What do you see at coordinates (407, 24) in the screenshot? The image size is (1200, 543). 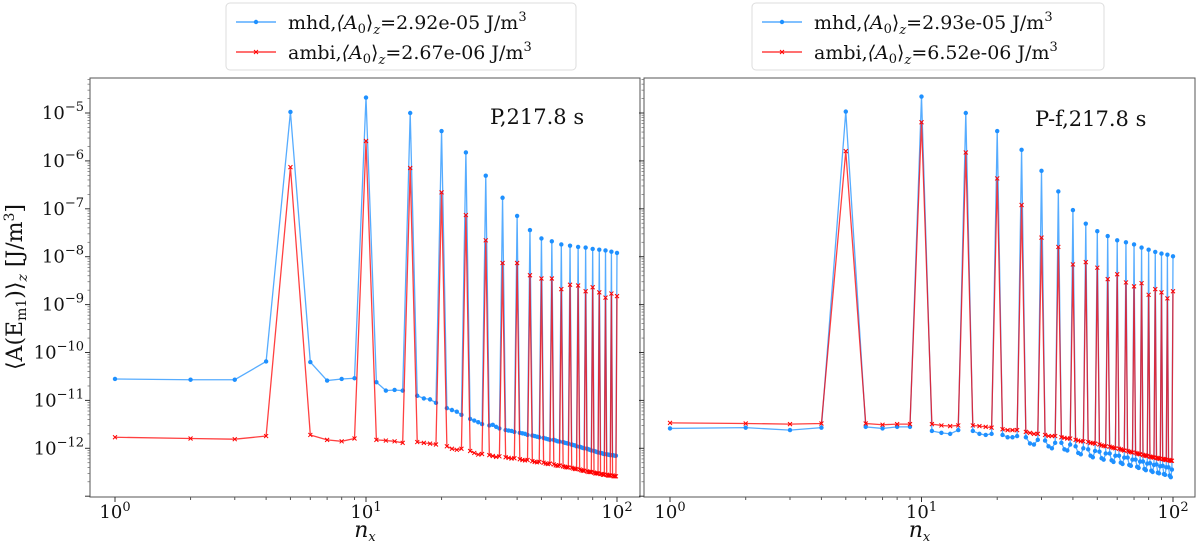 I see `legend-label-mhd: mhd,⟨A0⟩z=2.92e-05 J/m3` at bounding box center [407, 24].